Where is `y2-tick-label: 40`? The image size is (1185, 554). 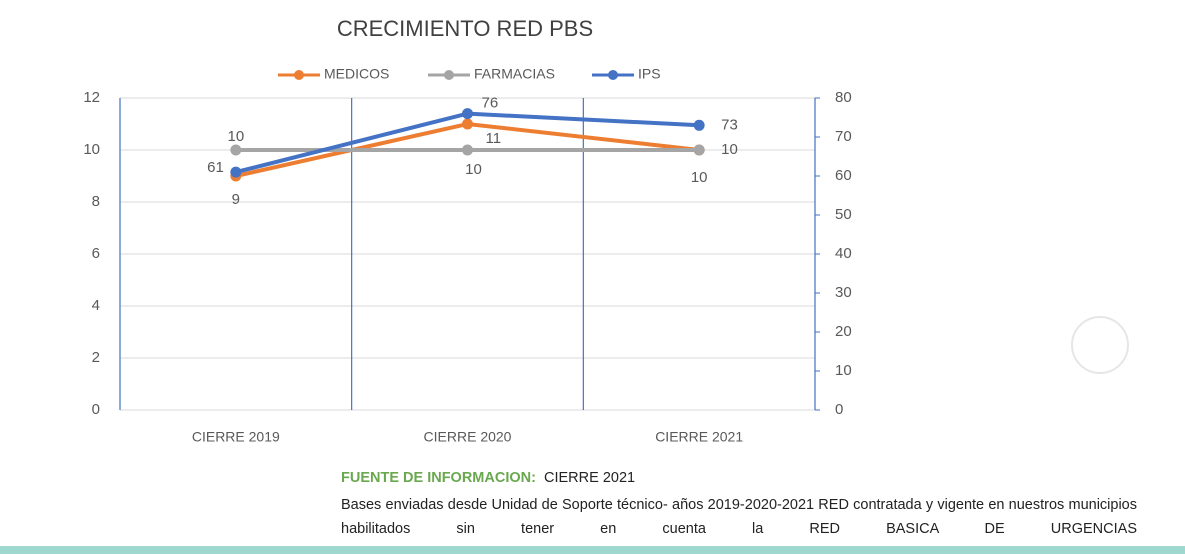
y2-tick-label: 40 is located at coordinates (843, 253).